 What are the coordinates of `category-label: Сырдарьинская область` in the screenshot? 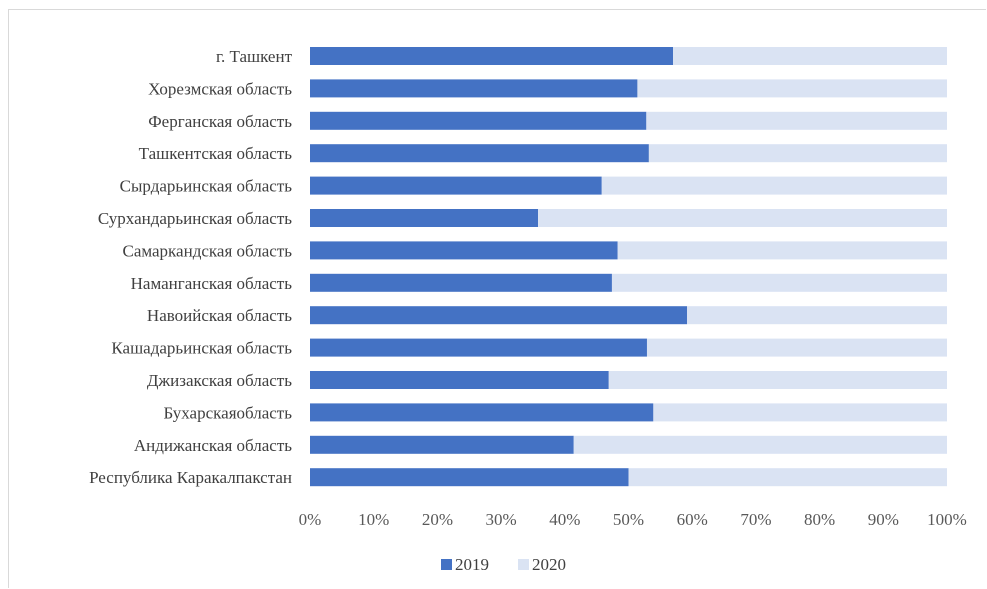 It's located at (206, 186).